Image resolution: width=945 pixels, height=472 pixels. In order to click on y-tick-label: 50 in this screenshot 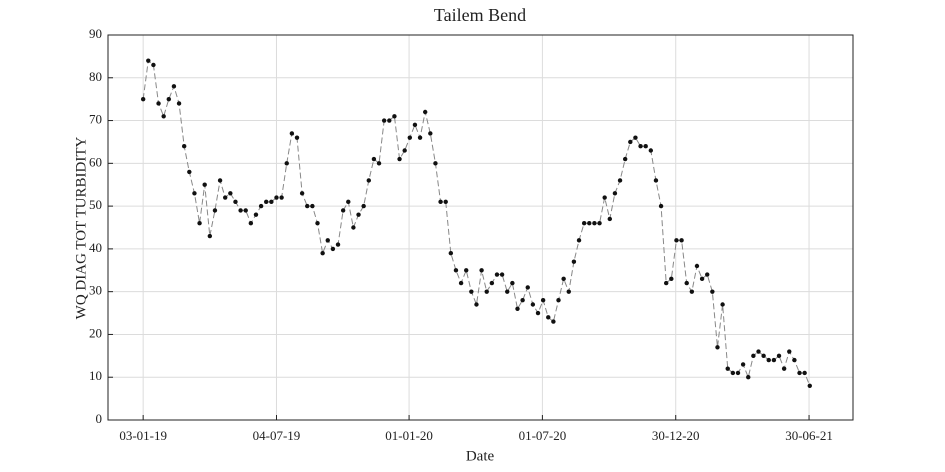, I will do `click(95, 204)`.